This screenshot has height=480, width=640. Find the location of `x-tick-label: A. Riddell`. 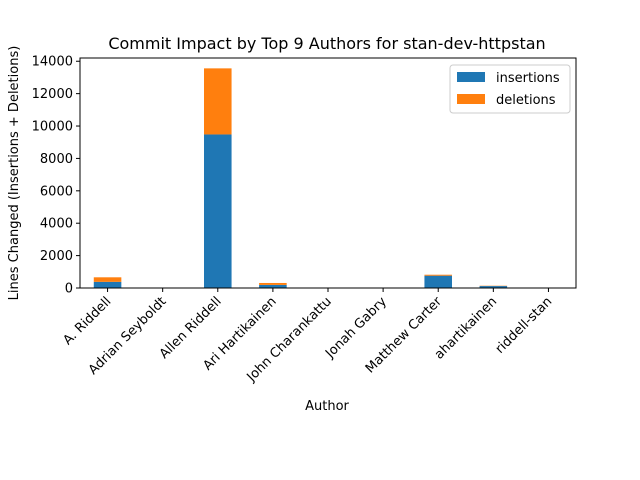

x-tick-label: A. Riddell is located at coordinates (87, 321).